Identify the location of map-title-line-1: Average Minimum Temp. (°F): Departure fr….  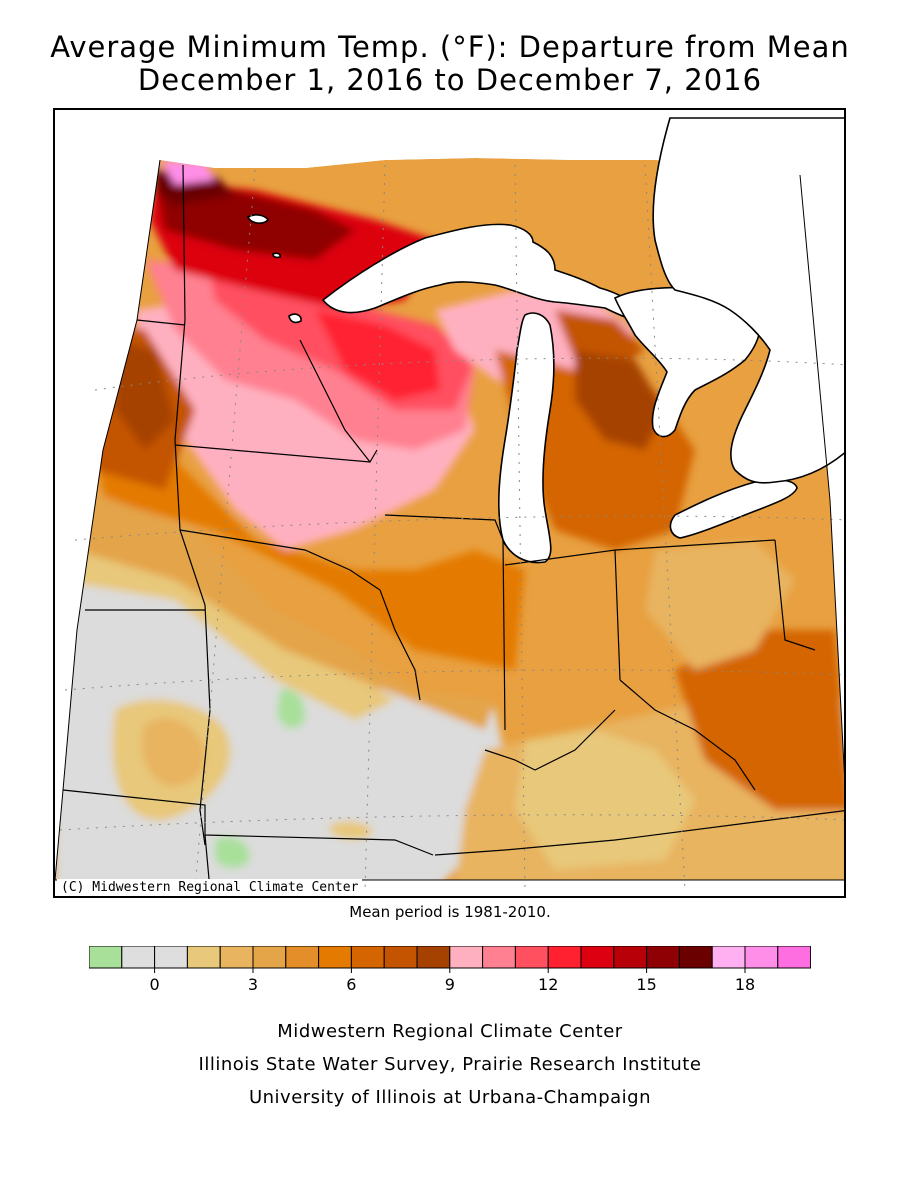
(450, 47).